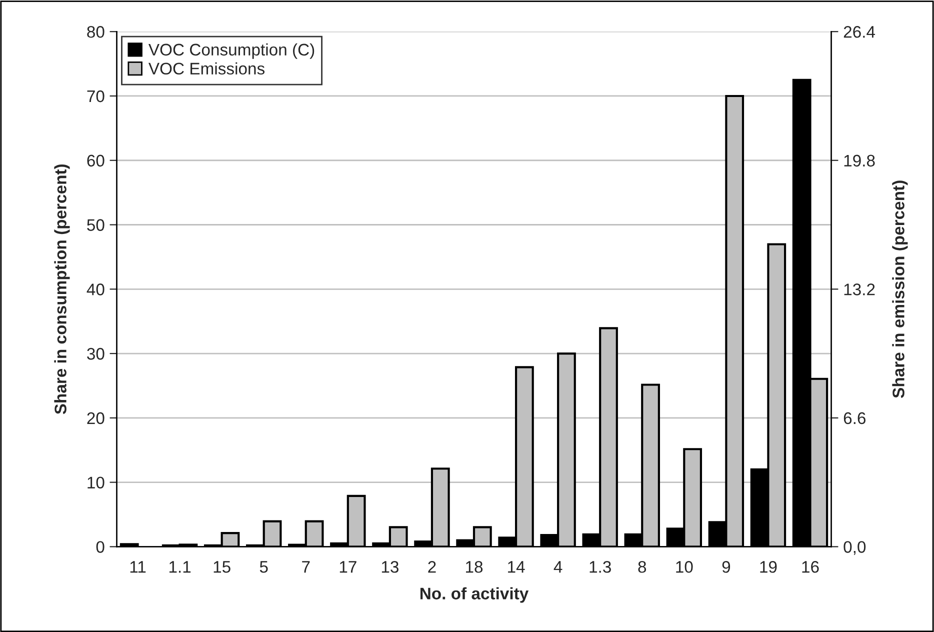 The width and height of the screenshot is (934, 632). What do you see at coordinates (180, 567) in the screenshot?
I see `x-tick-label: 1.1` at bounding box center [180, 567].